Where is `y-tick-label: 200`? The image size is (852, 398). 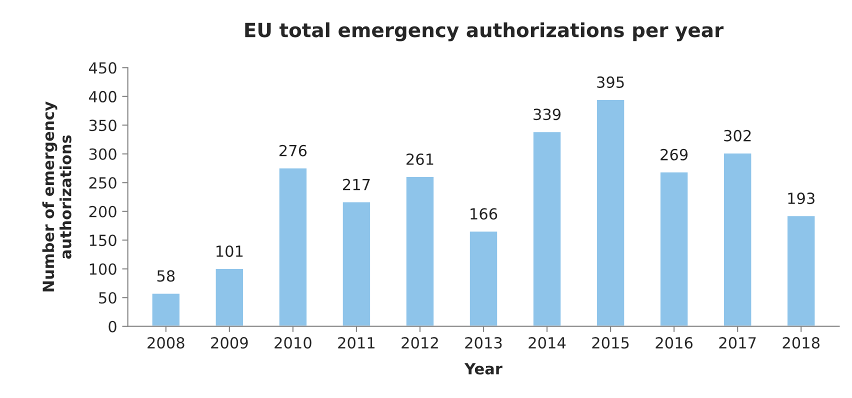
y-tick-label: 200 is located at coordinates (102, 212).